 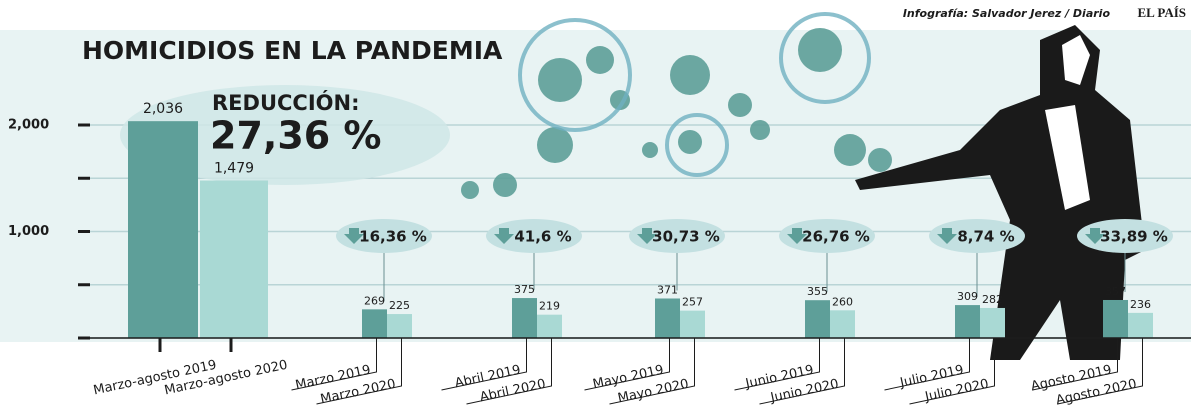 I want to click on value-label: 355, so click(x=817, y=291).